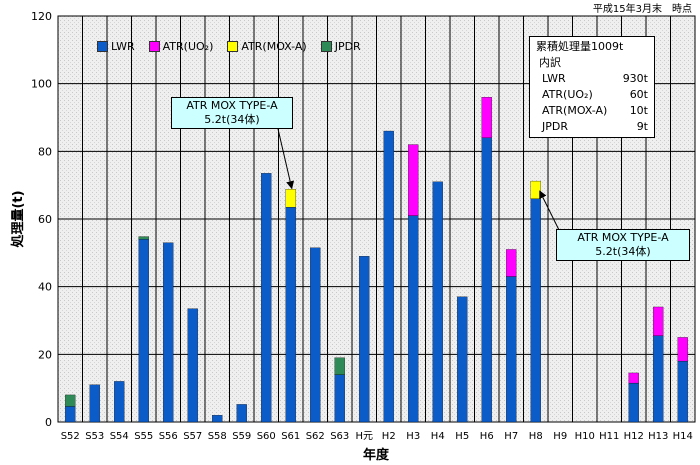  Describe the element at coordinates (45, 354) in the screenshot. I see `y-tick-label: 20` at that location.